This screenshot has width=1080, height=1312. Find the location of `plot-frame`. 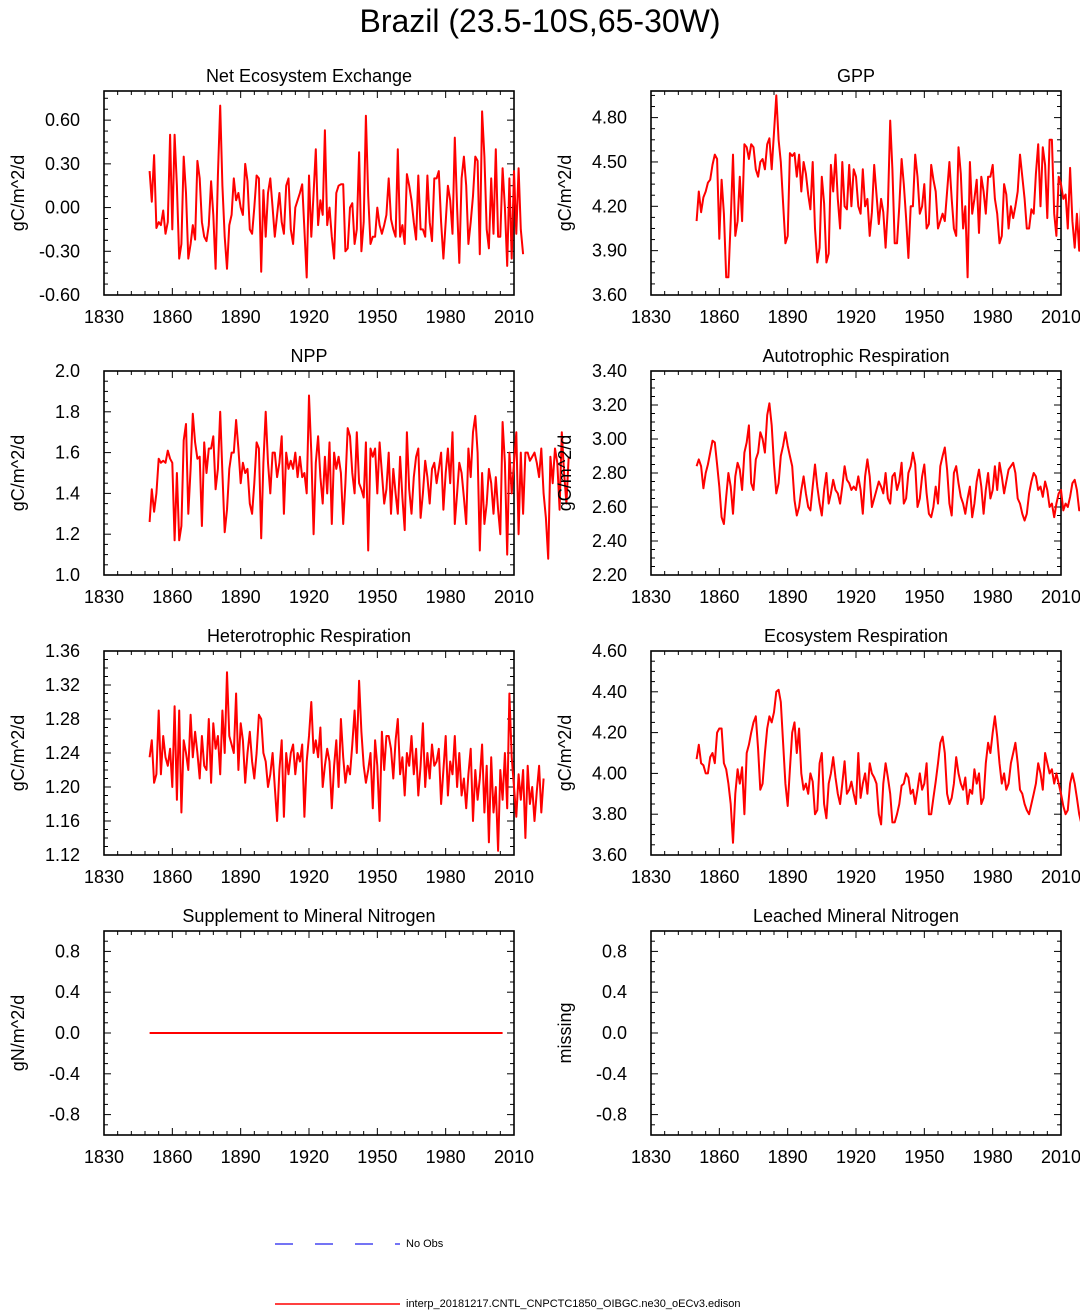

plot-frame is located at coordinates (856, 193).